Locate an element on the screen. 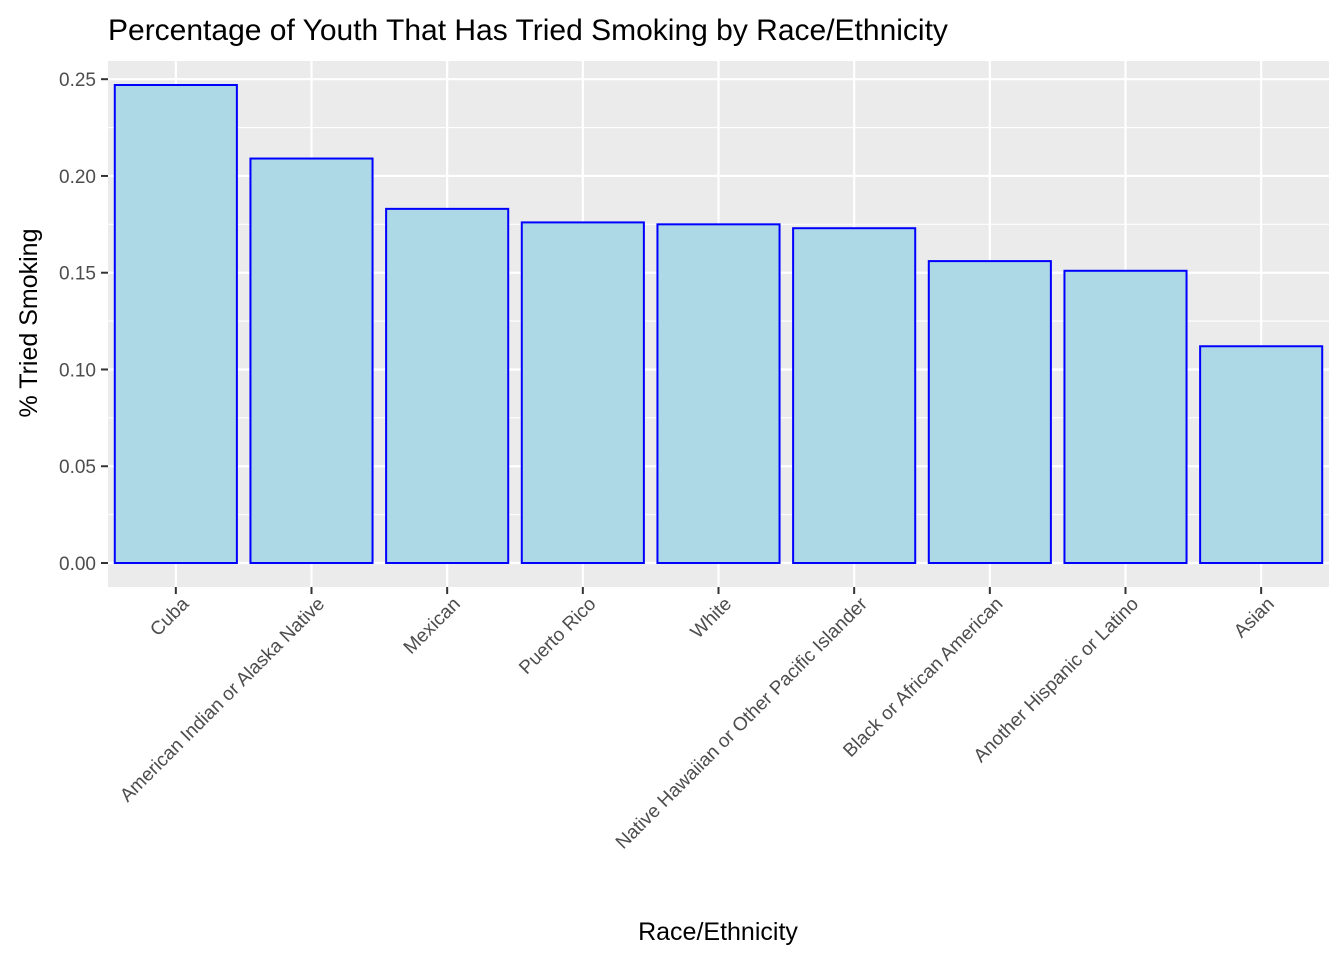 Image resolution: width=1344 pixels, height=960 pixels. x-tick-label: Cuba is located at coordinates (169, 616).